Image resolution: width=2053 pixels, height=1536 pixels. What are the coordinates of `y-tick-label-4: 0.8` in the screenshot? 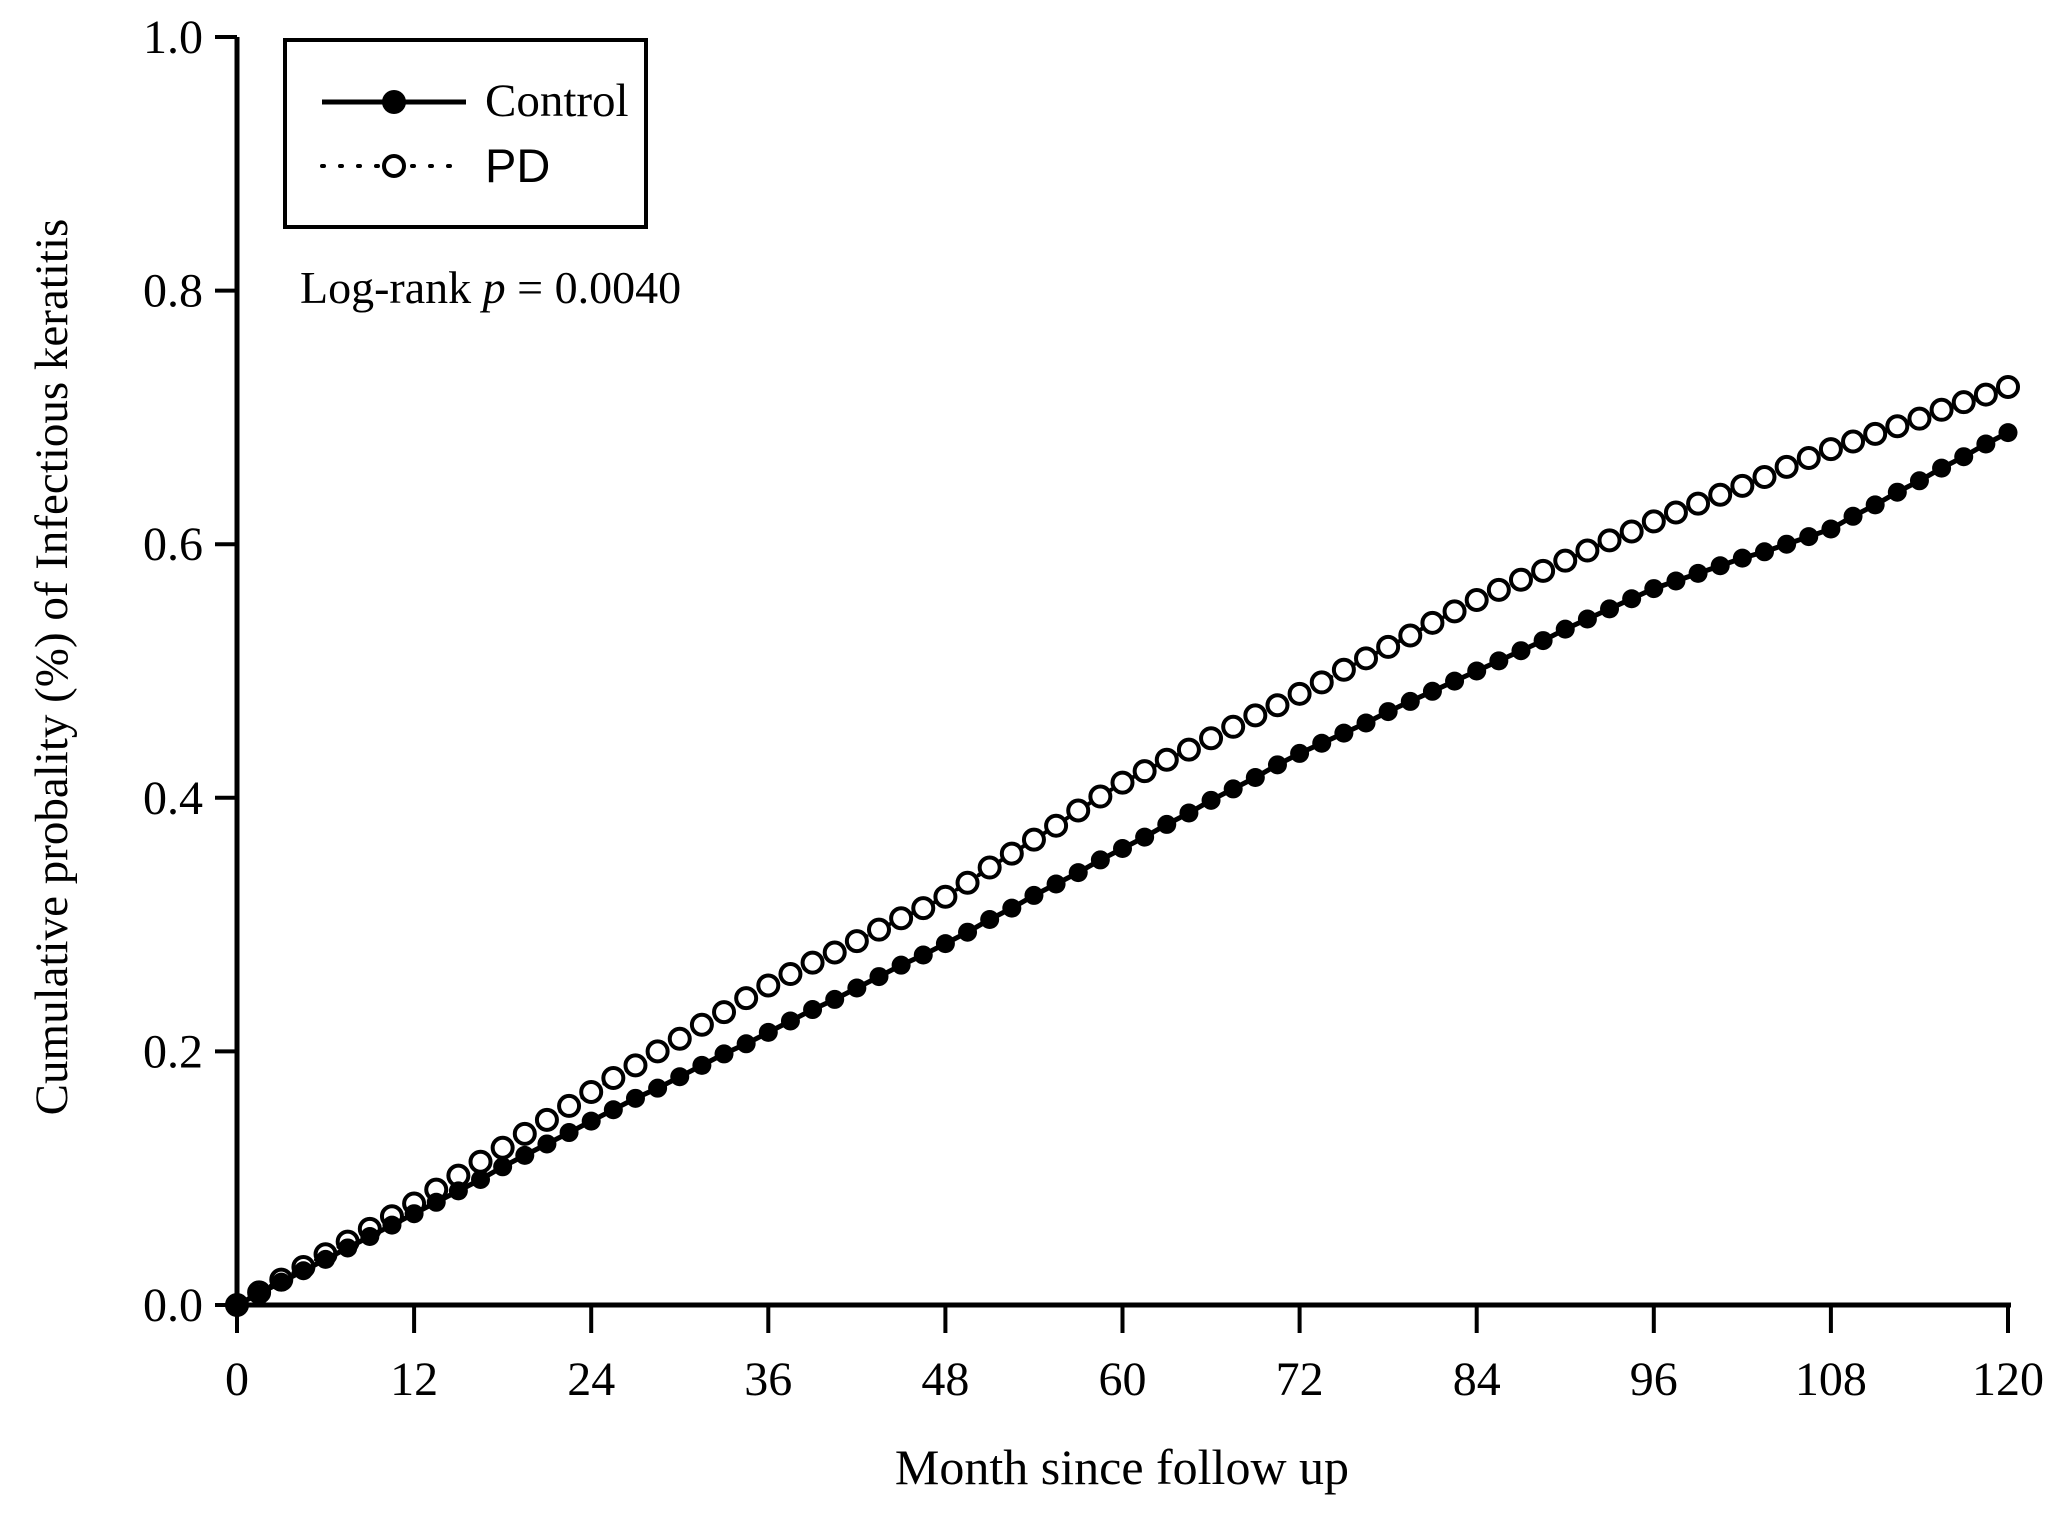 It's located at (173, 291).